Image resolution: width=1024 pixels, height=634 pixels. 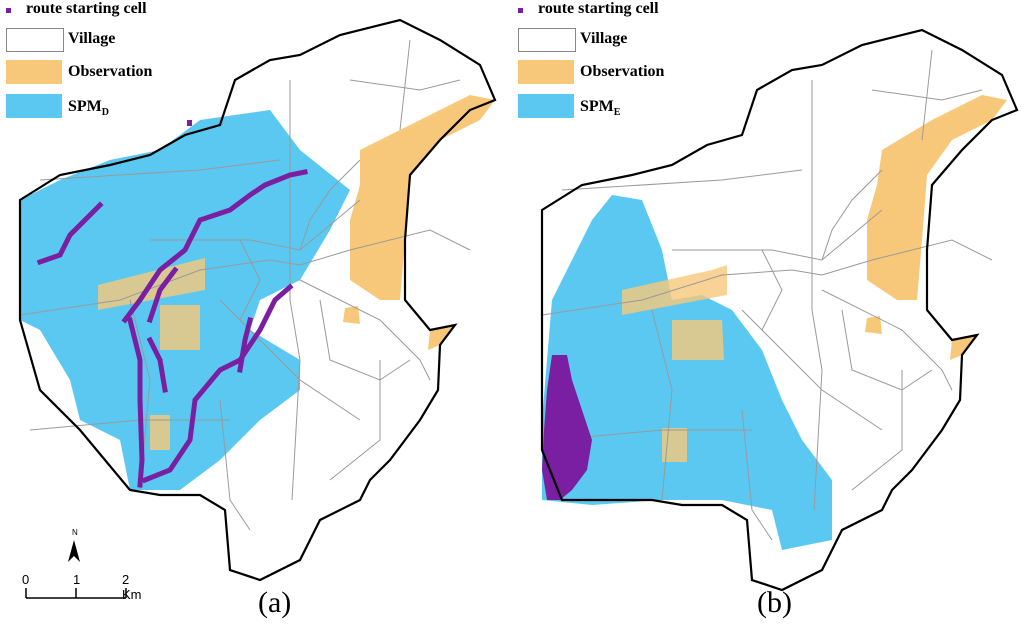 What do you see at coordinates (77, 579) in the screenshot?
I see `scale-tick-1: 1` at bounding box center [77, 579].